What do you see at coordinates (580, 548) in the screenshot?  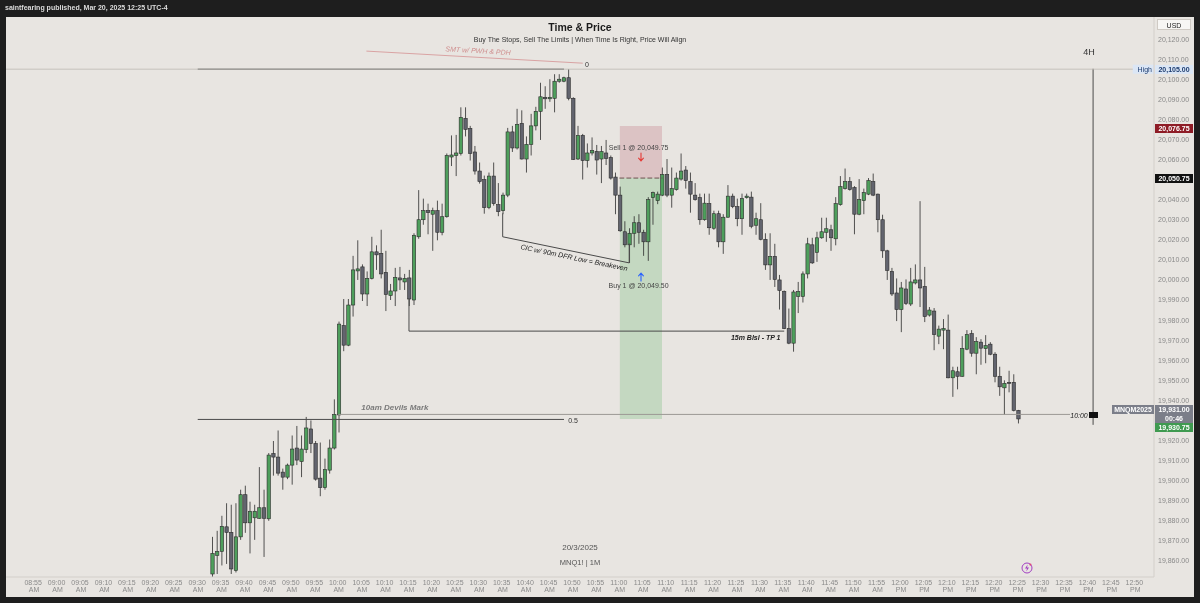 I see `annotation: 20/3/2025` at bounding box center [580, 548].